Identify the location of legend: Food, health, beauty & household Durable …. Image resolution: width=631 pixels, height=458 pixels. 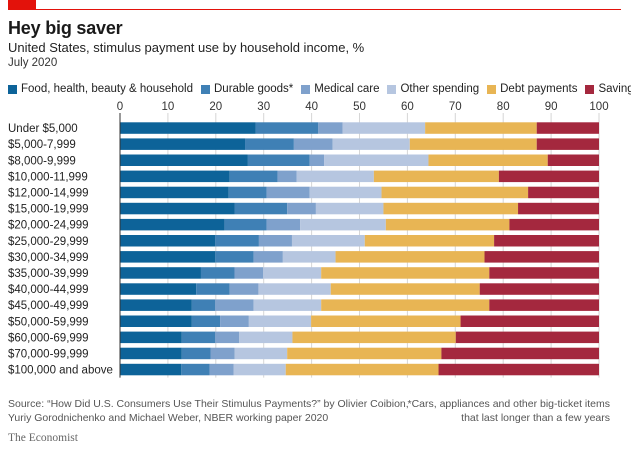
(319, 89).